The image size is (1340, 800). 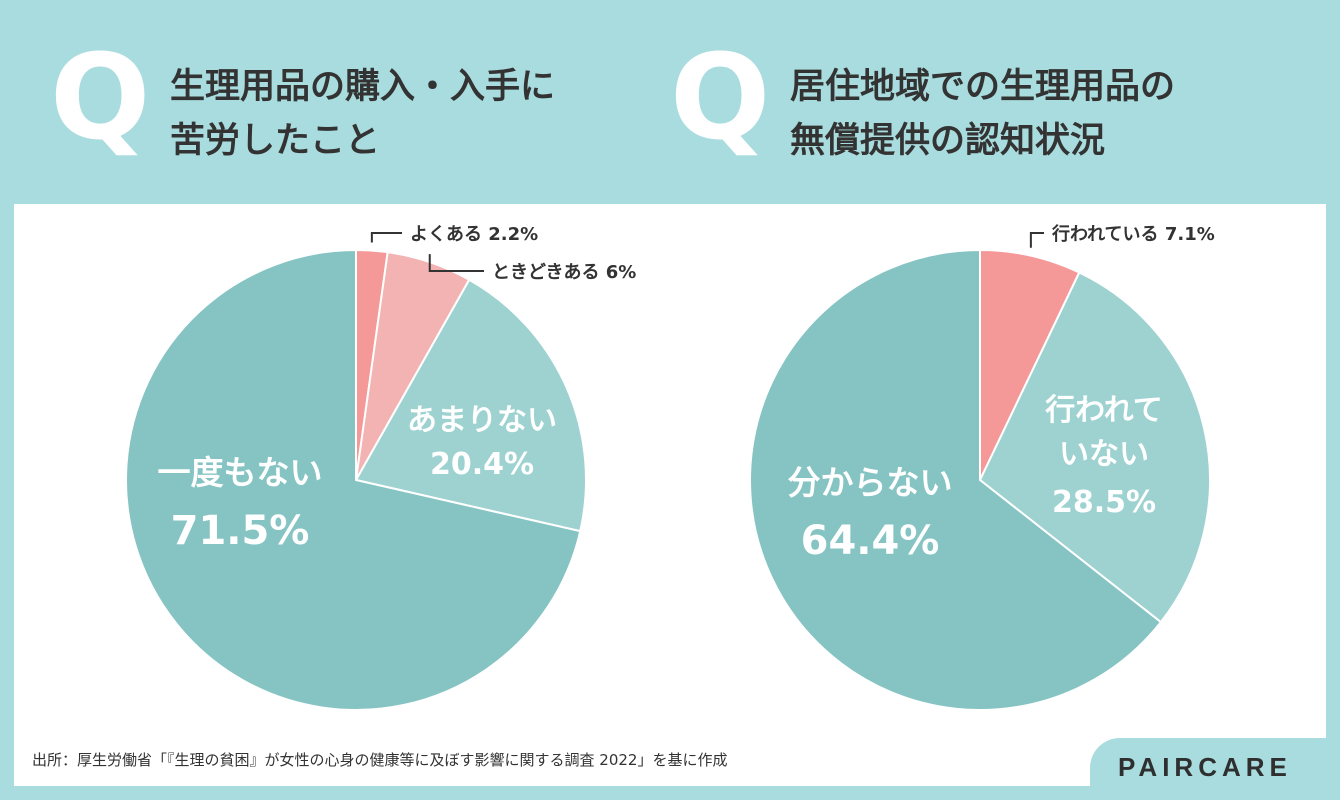 I want to click on pie2-value-1: 28.5%, so click(x=1104, y=502).